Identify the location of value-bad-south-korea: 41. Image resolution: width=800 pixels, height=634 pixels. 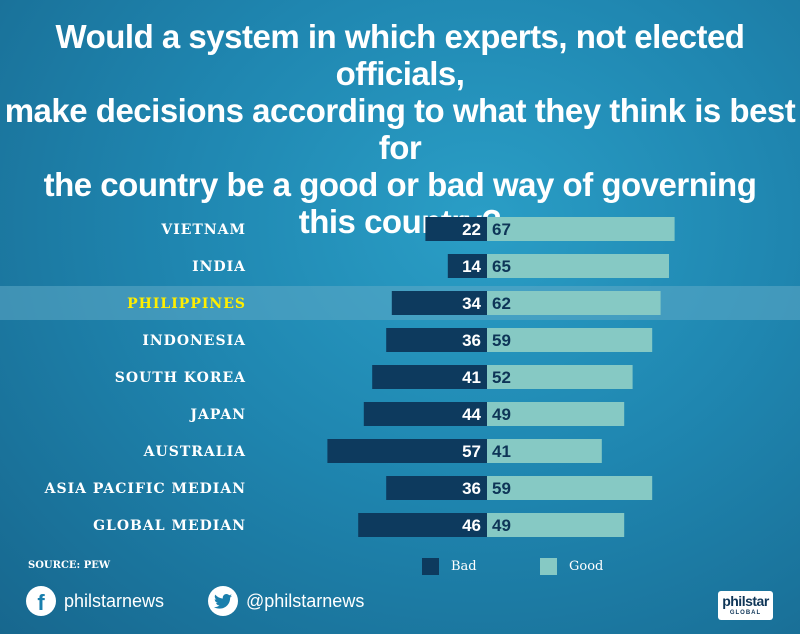
(471, 377).